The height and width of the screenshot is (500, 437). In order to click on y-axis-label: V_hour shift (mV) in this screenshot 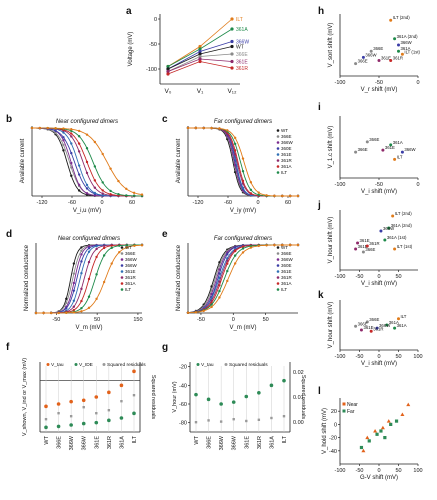, I will do `click(331, 240)`.